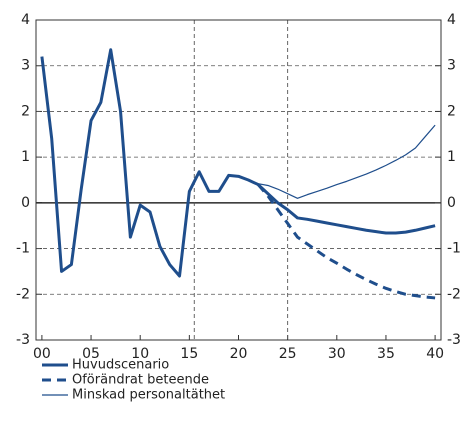 This screenshot has height=430, width=471. Describe the element at coordinates (120, 365) in the screenshot. I see `legend-label: Huvudscenario` at that location.